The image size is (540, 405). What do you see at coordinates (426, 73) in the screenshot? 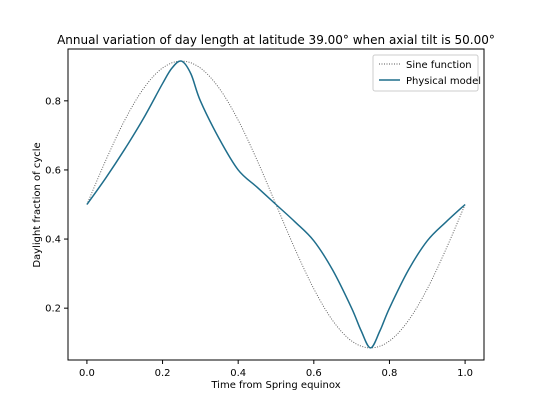
I see `legend: Sine function Physical model` at bounding box center [426, 73].